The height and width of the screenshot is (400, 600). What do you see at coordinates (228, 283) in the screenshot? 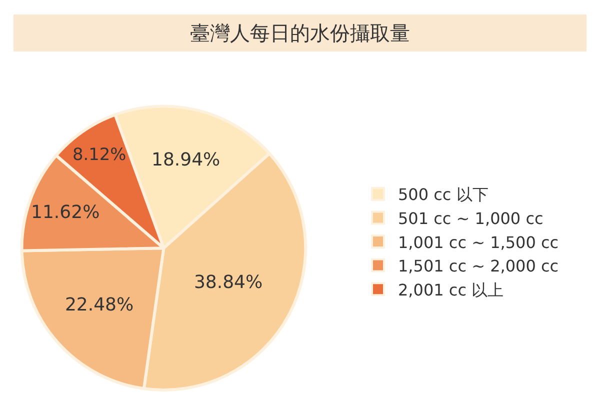
I see `data-label: 38.84%` at bounding box center [228, 283].